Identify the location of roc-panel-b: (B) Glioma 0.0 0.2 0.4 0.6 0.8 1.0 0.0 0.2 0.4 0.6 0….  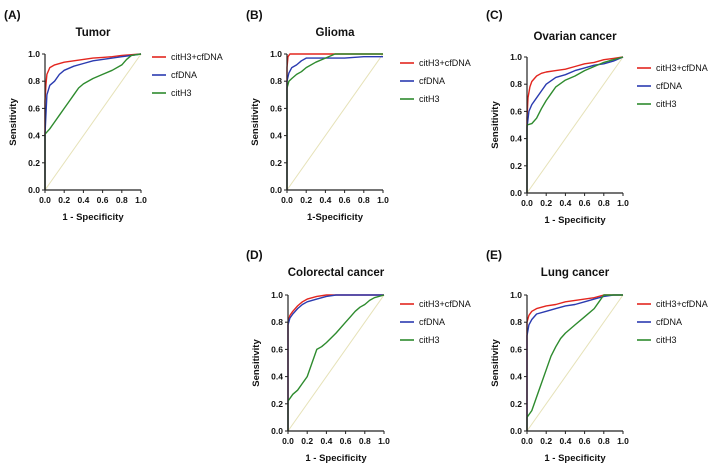
(358, 115).